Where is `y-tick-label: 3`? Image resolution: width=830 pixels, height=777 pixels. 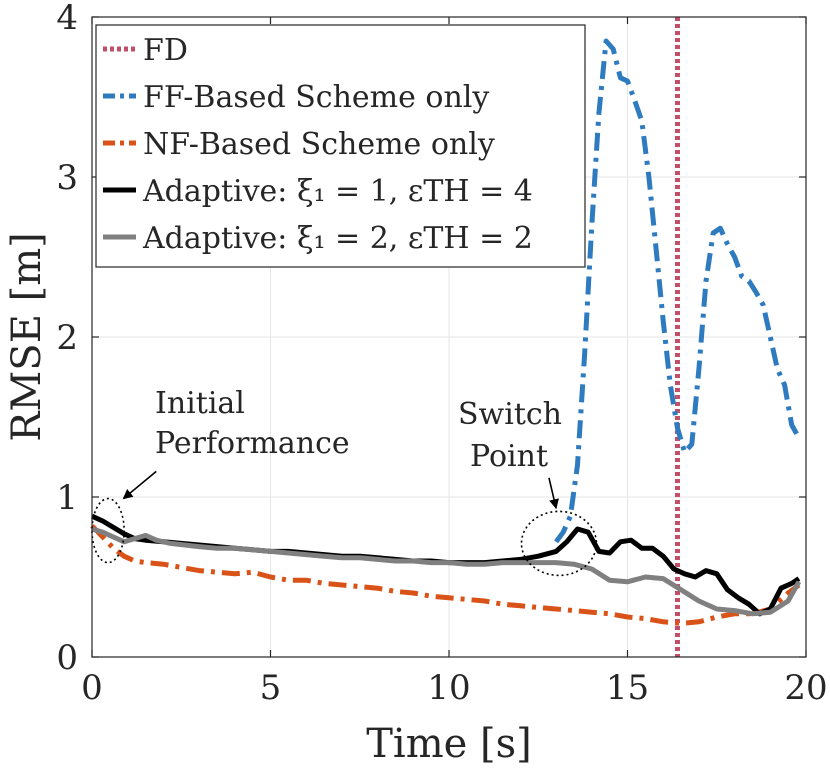
y-tick-label: 3 is located at coordinates (67, 178).